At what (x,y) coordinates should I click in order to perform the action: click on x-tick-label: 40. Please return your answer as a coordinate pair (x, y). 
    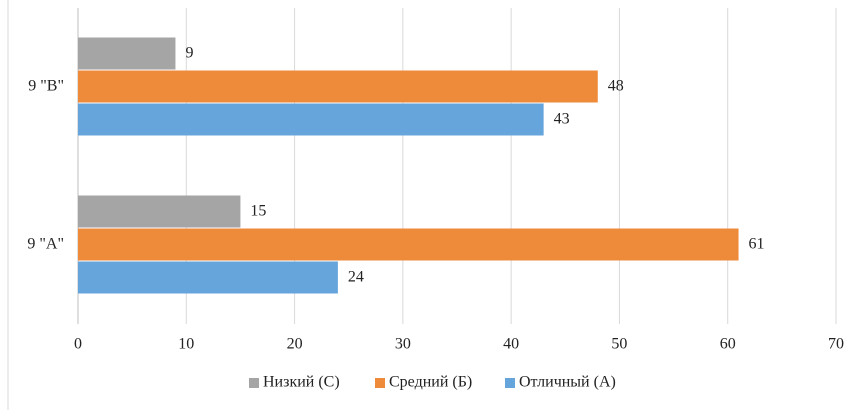
    Looking at the image, I should click on (511, 344).